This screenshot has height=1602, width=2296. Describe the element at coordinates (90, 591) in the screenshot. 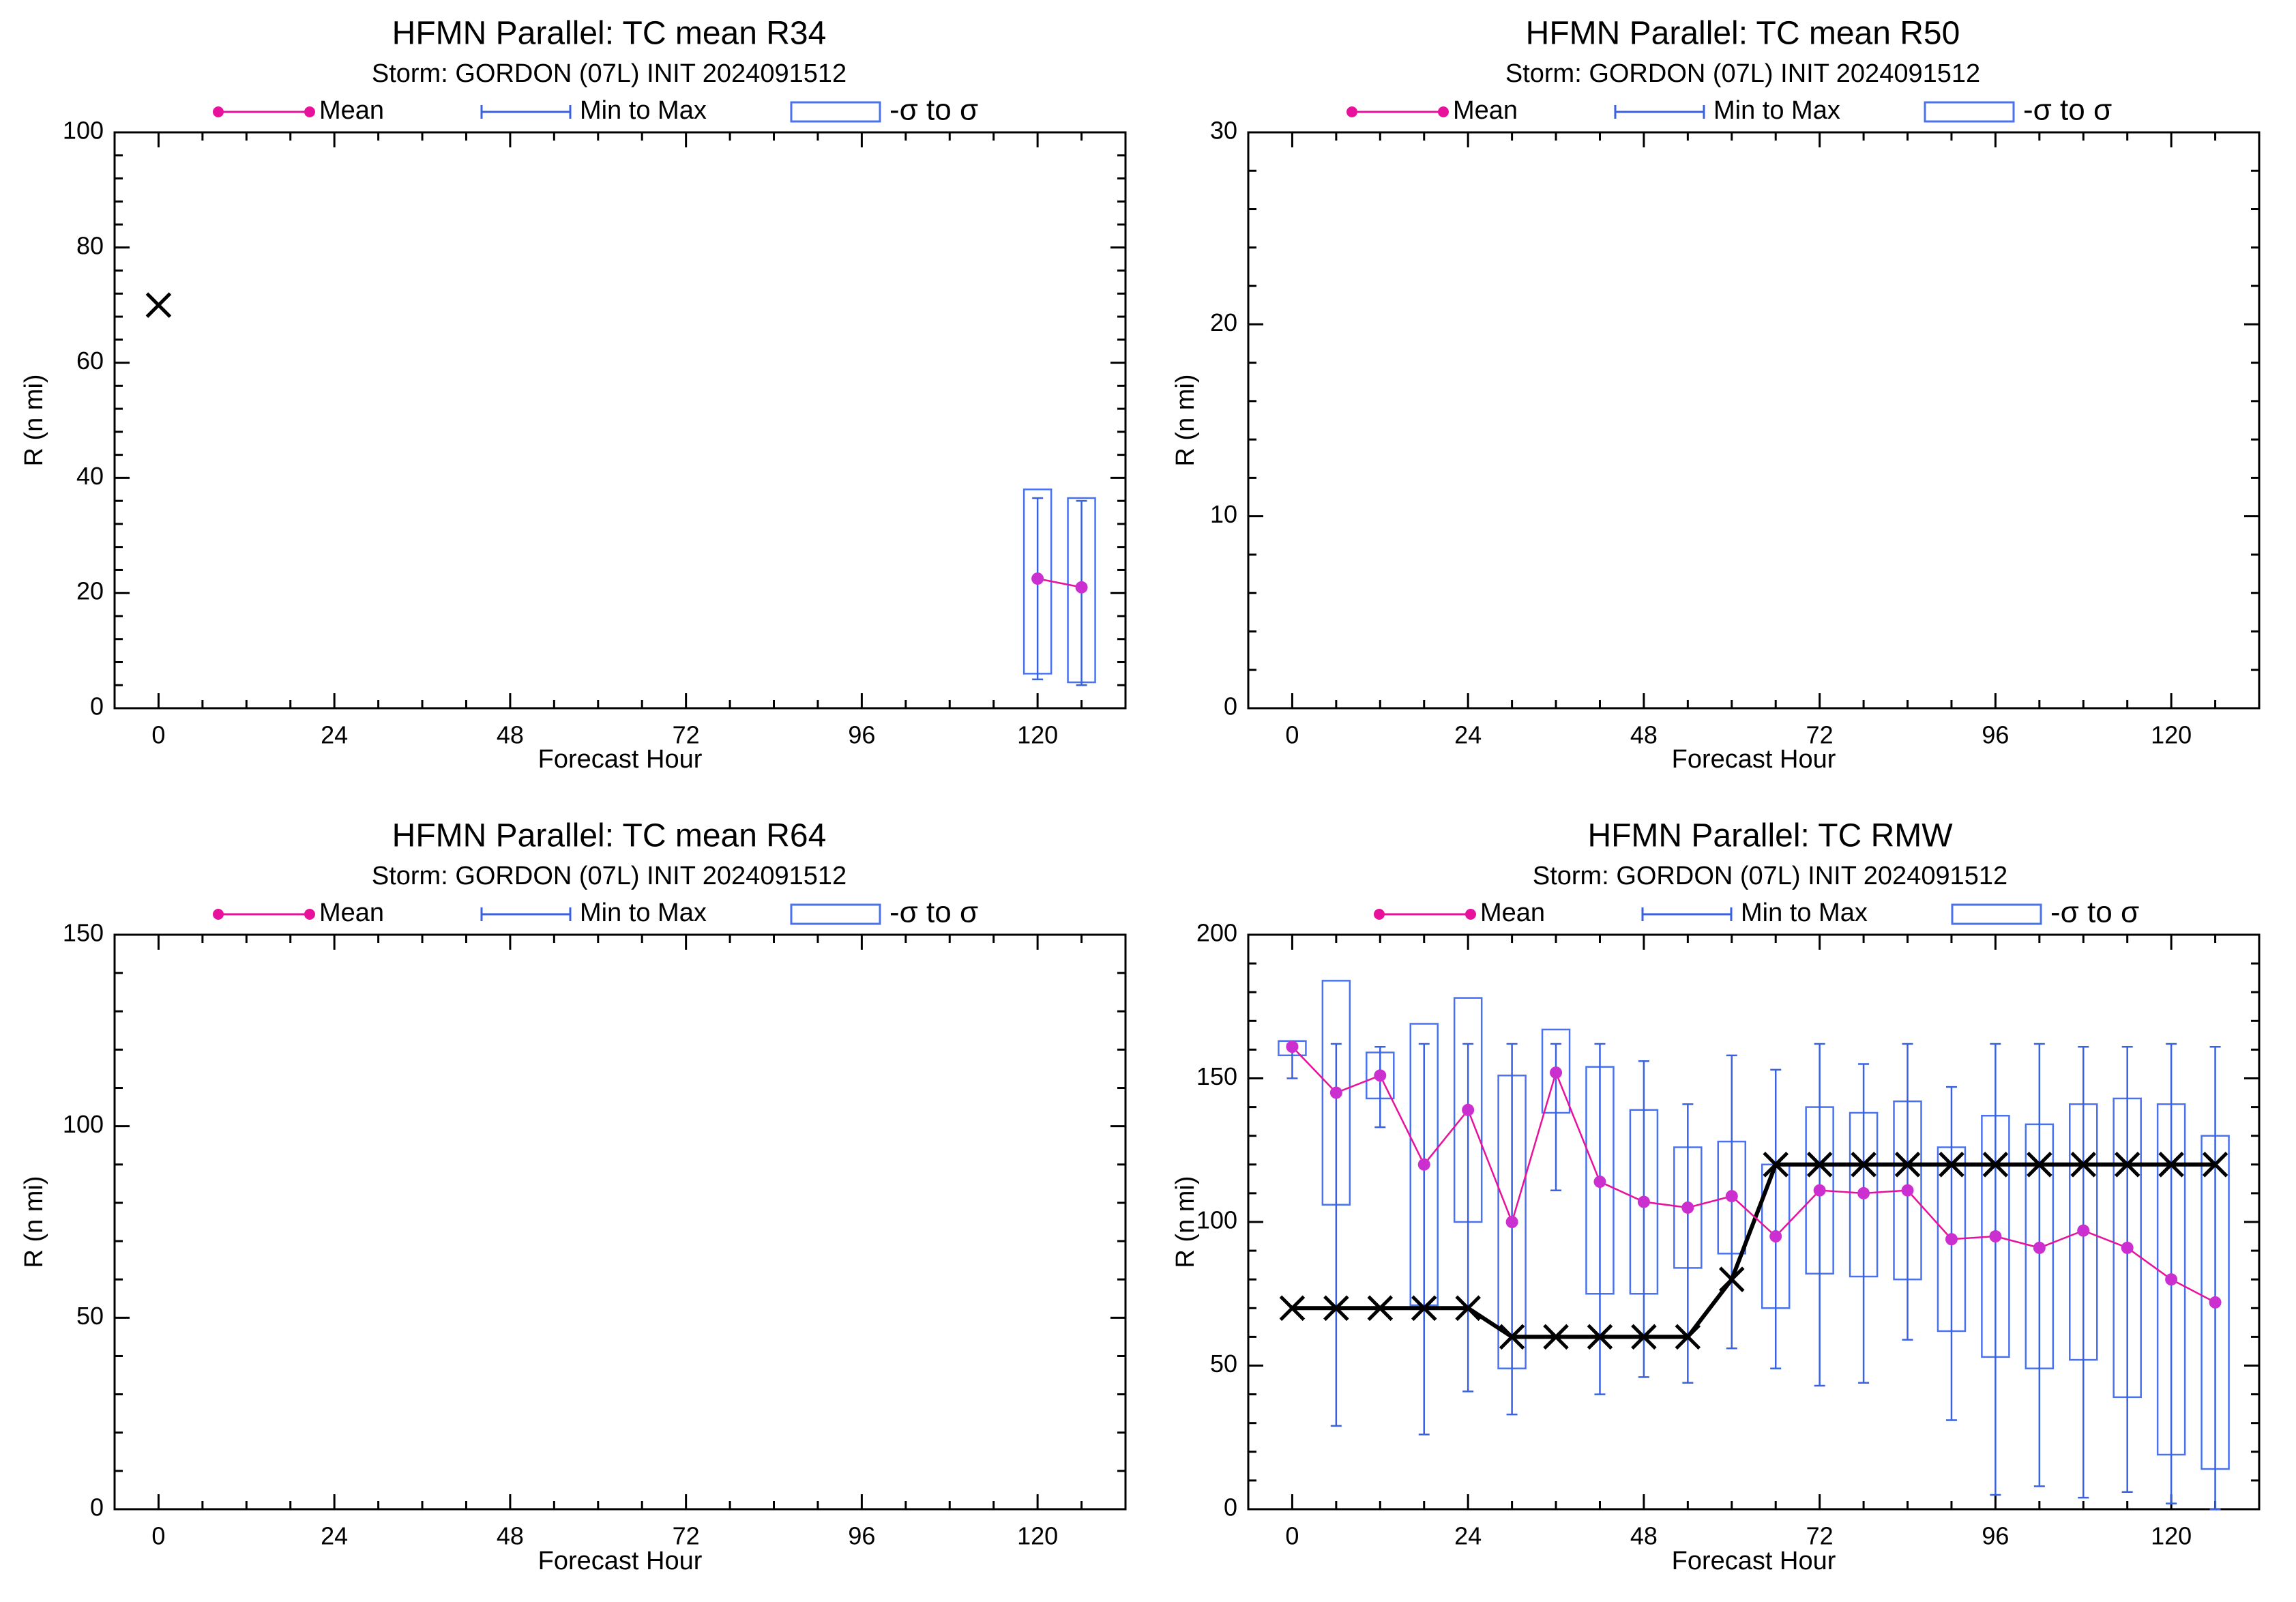

I see `y-tick-label: 20` at that location.